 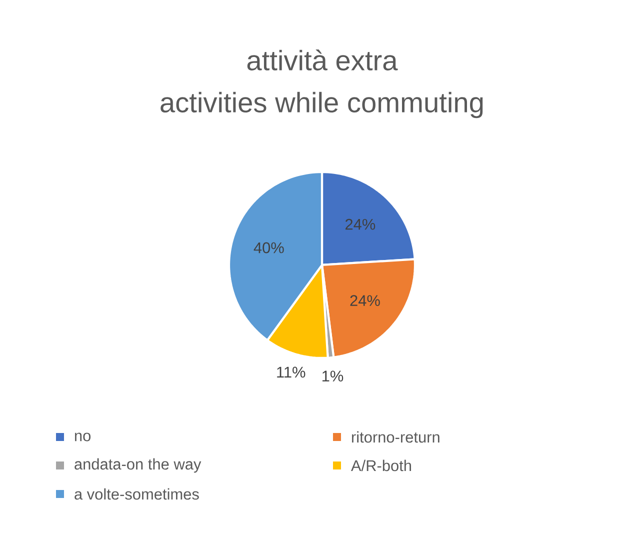 What do you see at coordinates (333, 376) in the screenshot?
I see `data-label: 1%` at bounding box center [333, 376].